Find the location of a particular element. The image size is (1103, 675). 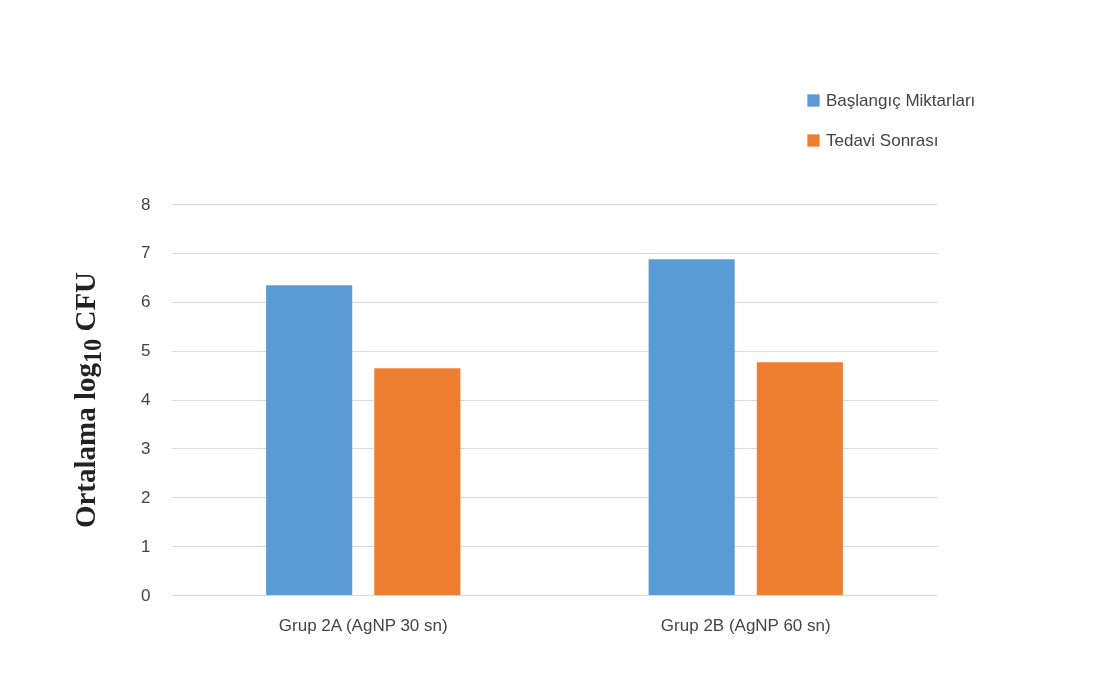

y-tick-label: 7 is located at coordinates (146, 253).